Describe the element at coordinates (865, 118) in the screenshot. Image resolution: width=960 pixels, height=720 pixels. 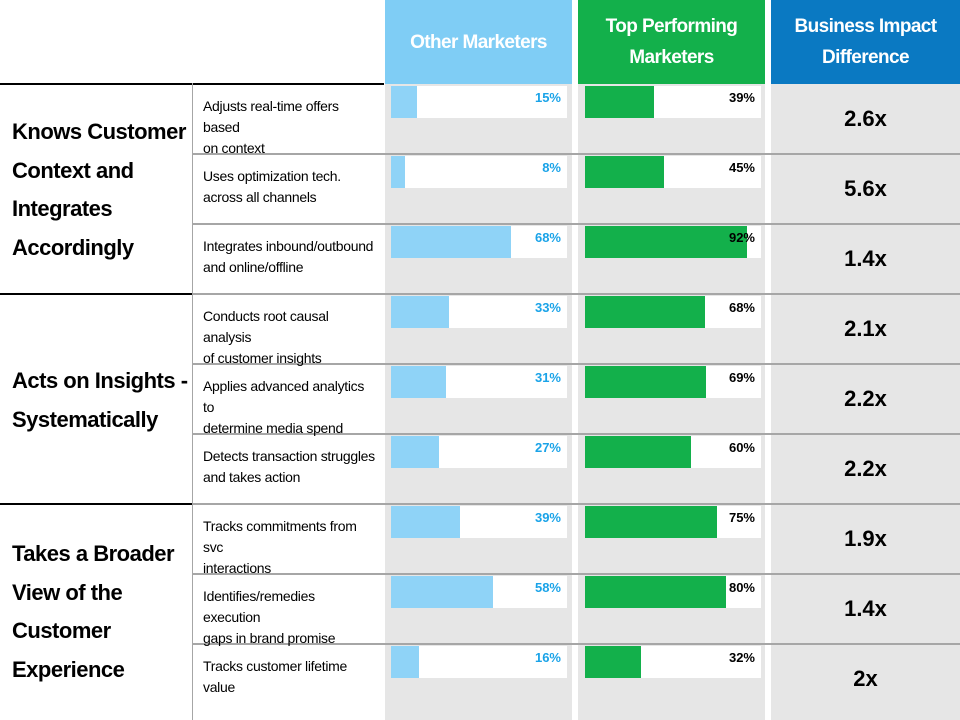
I see `business-impact-value: 2.6x` at that location.